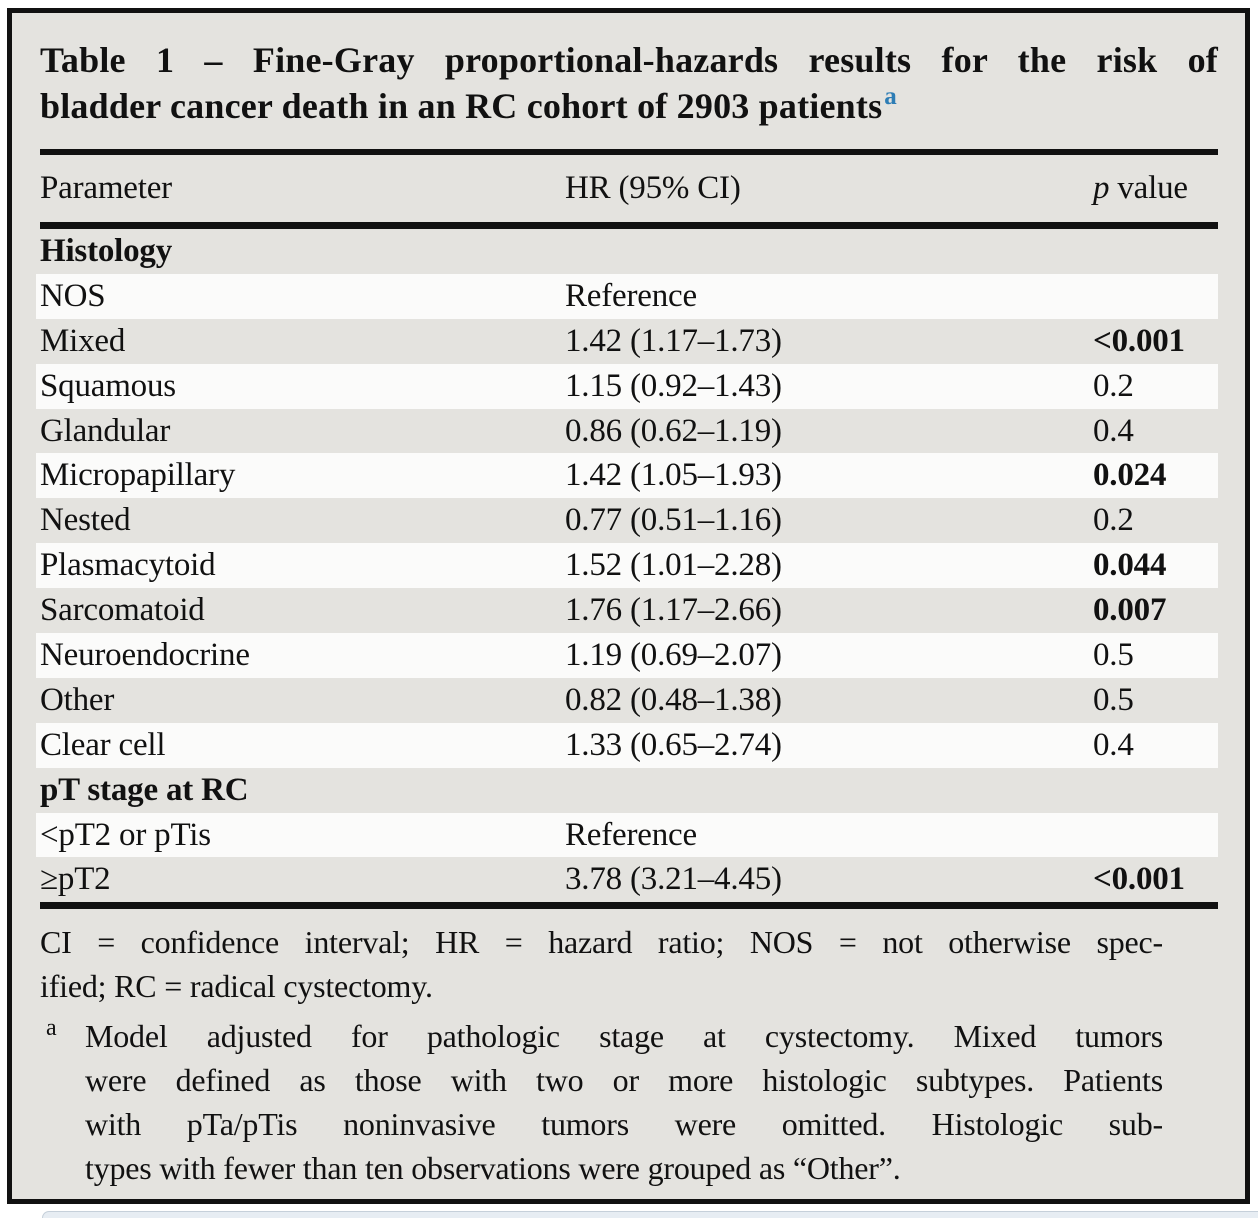  Describe the element at coordinates (73, 295) in the screenshot. I see `row-parameter: NOS` at that location.